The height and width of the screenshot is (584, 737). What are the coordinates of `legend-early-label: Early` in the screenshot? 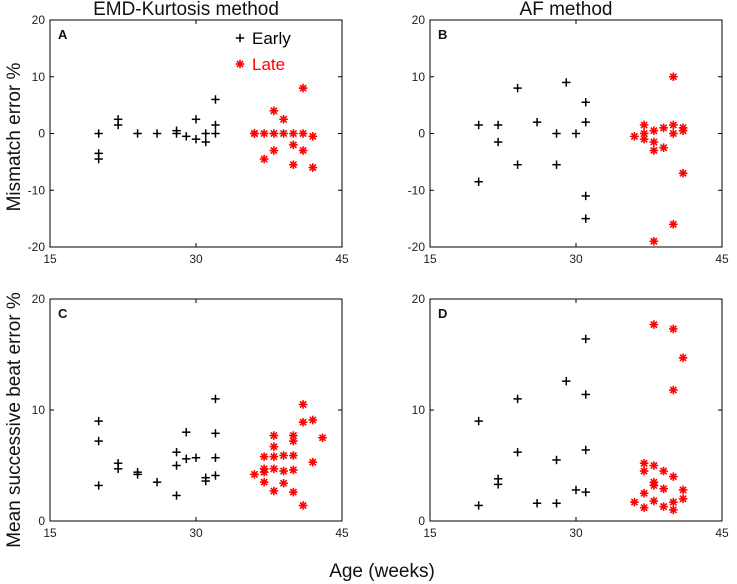 It's located at (271, 38).